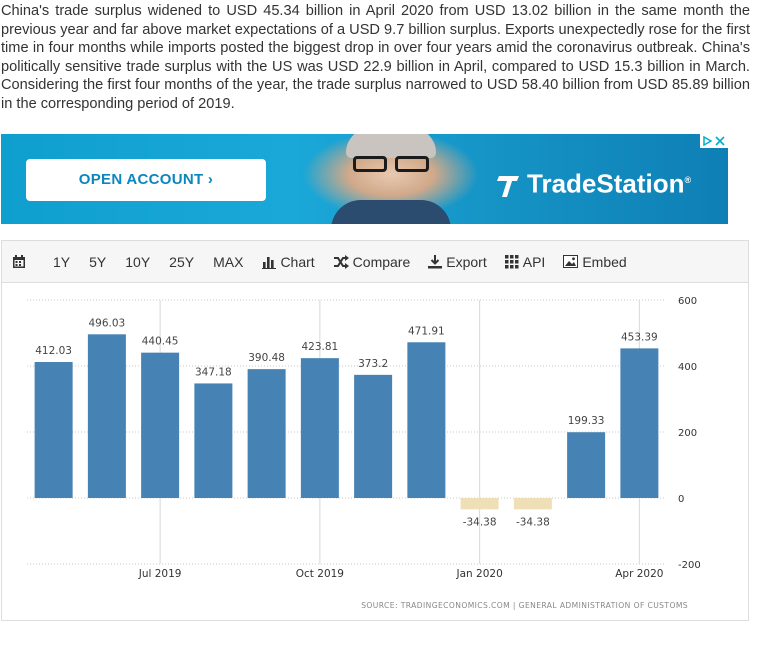  What do you see at coordinates (62, 261) in the screenshot?
I see `range-1y-label: 1Y` at bounding box center [62, 261].